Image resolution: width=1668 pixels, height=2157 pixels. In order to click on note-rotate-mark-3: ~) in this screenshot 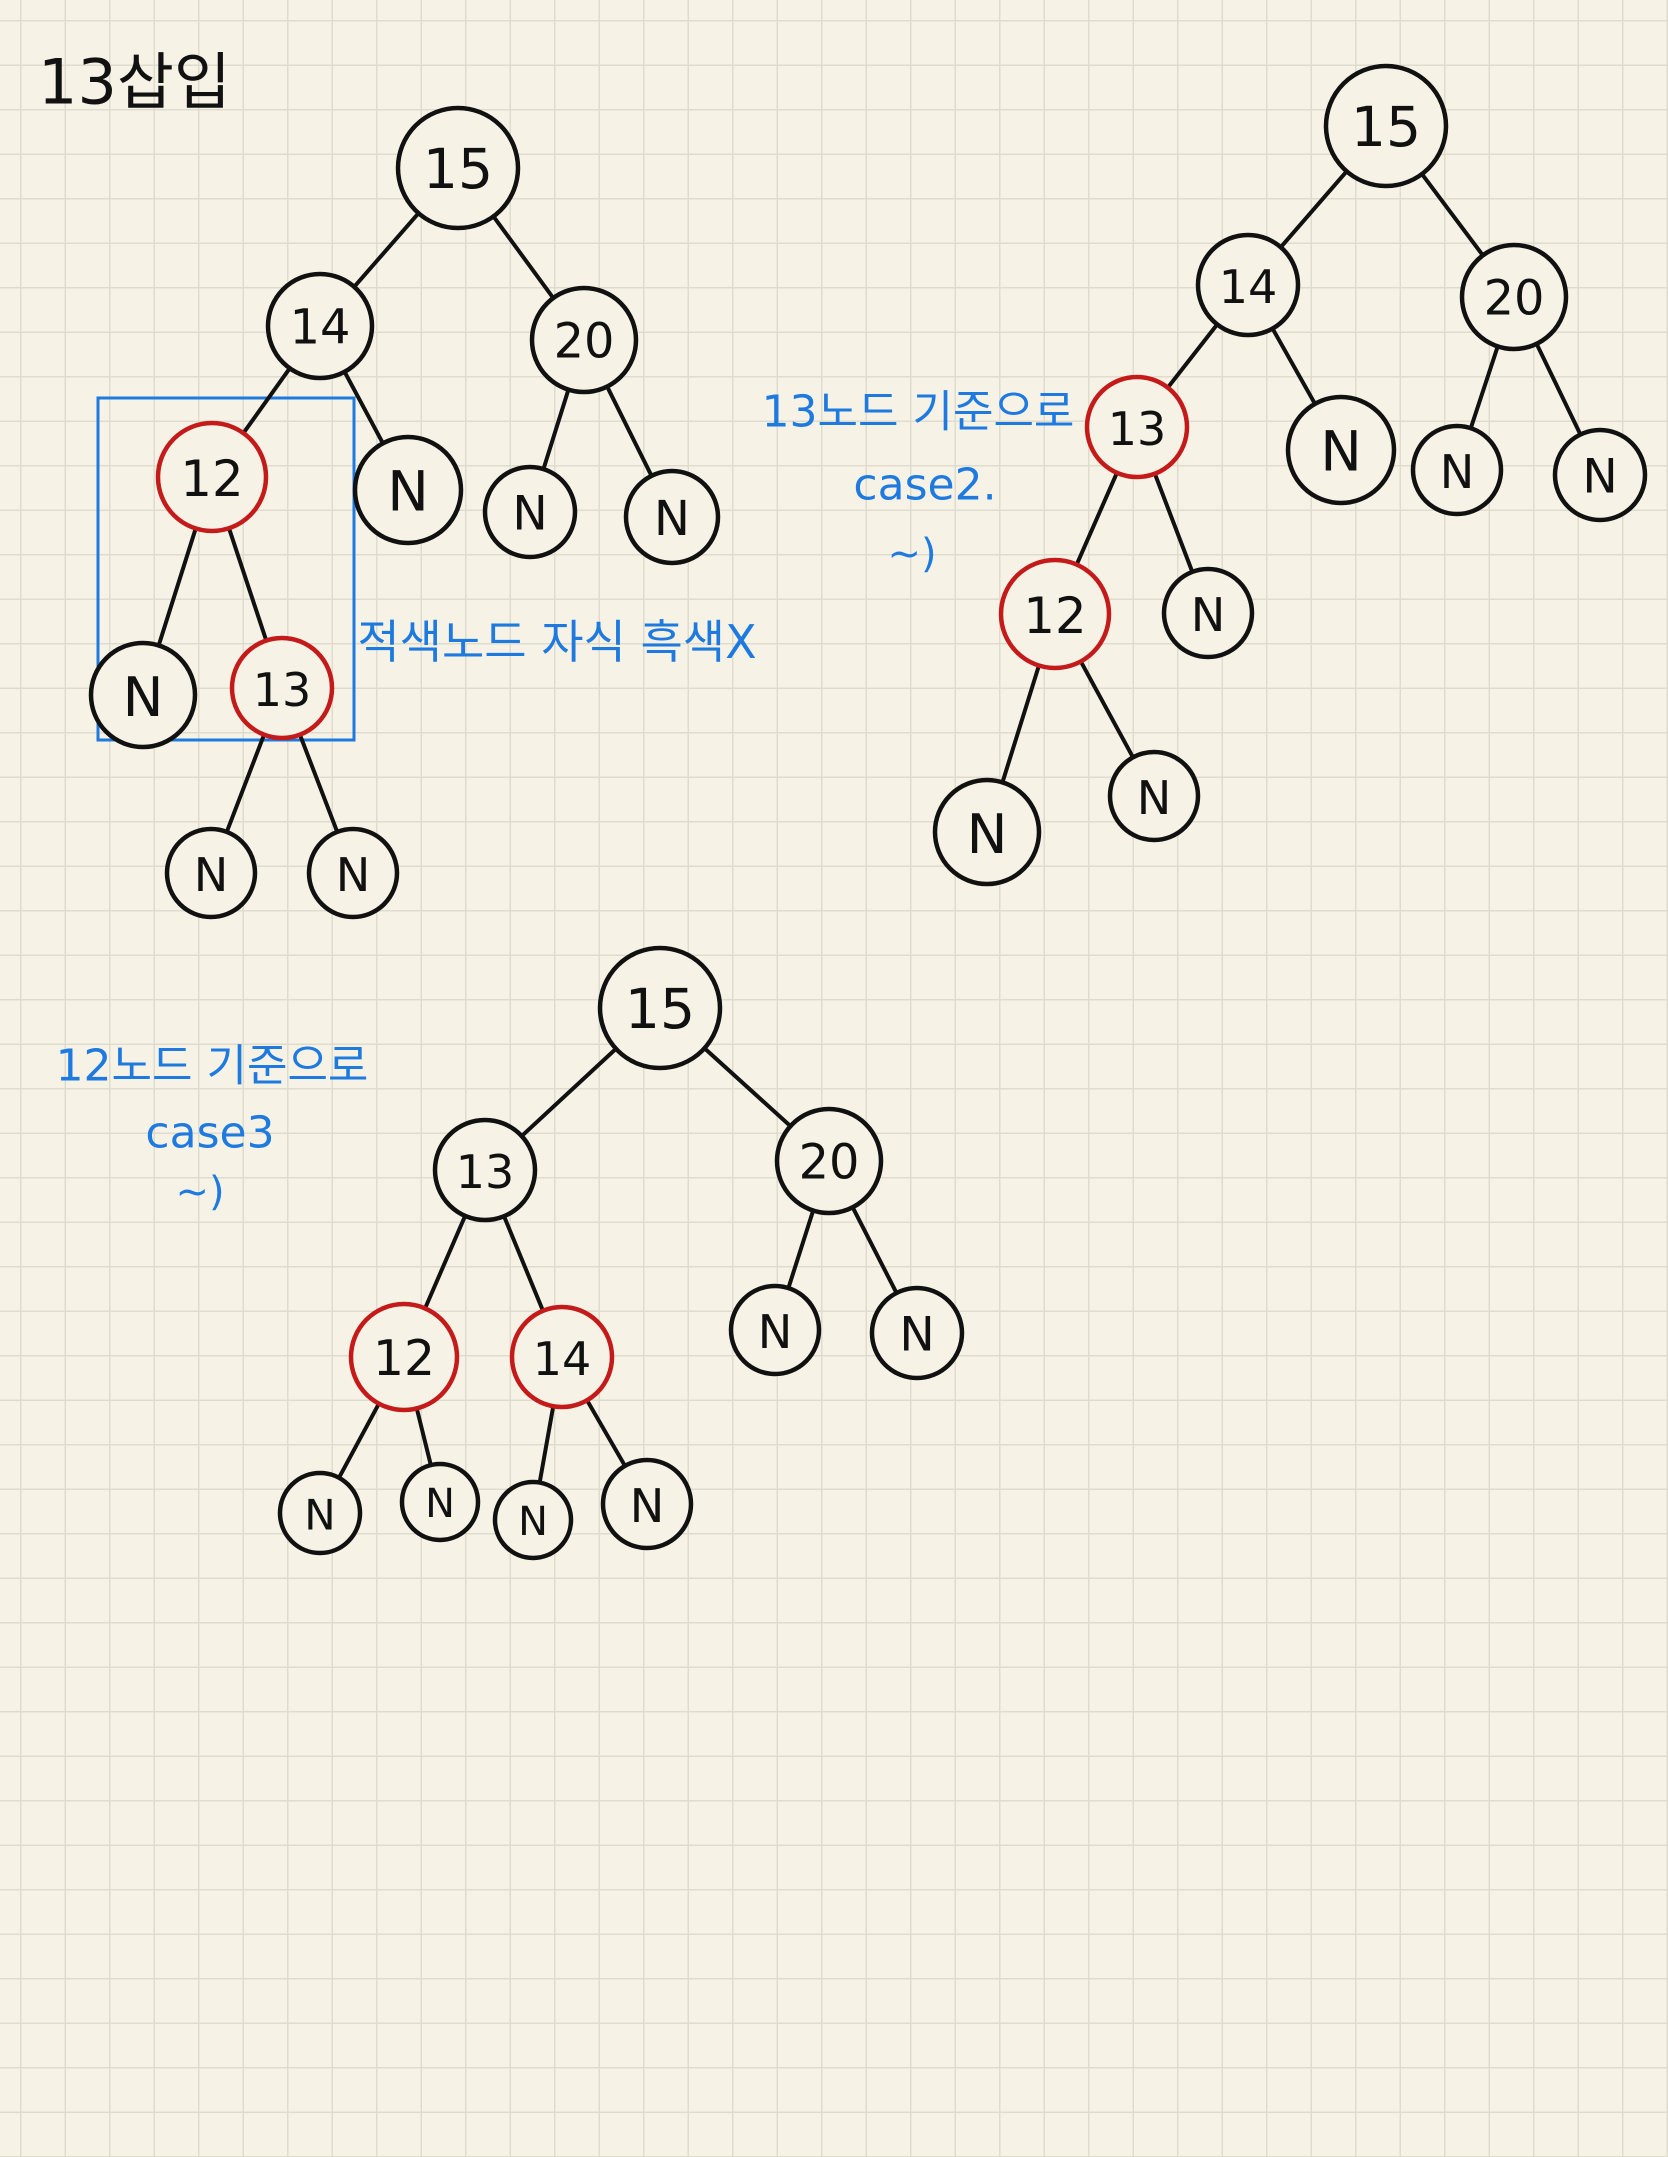, I will do `click(199, 1192)`.